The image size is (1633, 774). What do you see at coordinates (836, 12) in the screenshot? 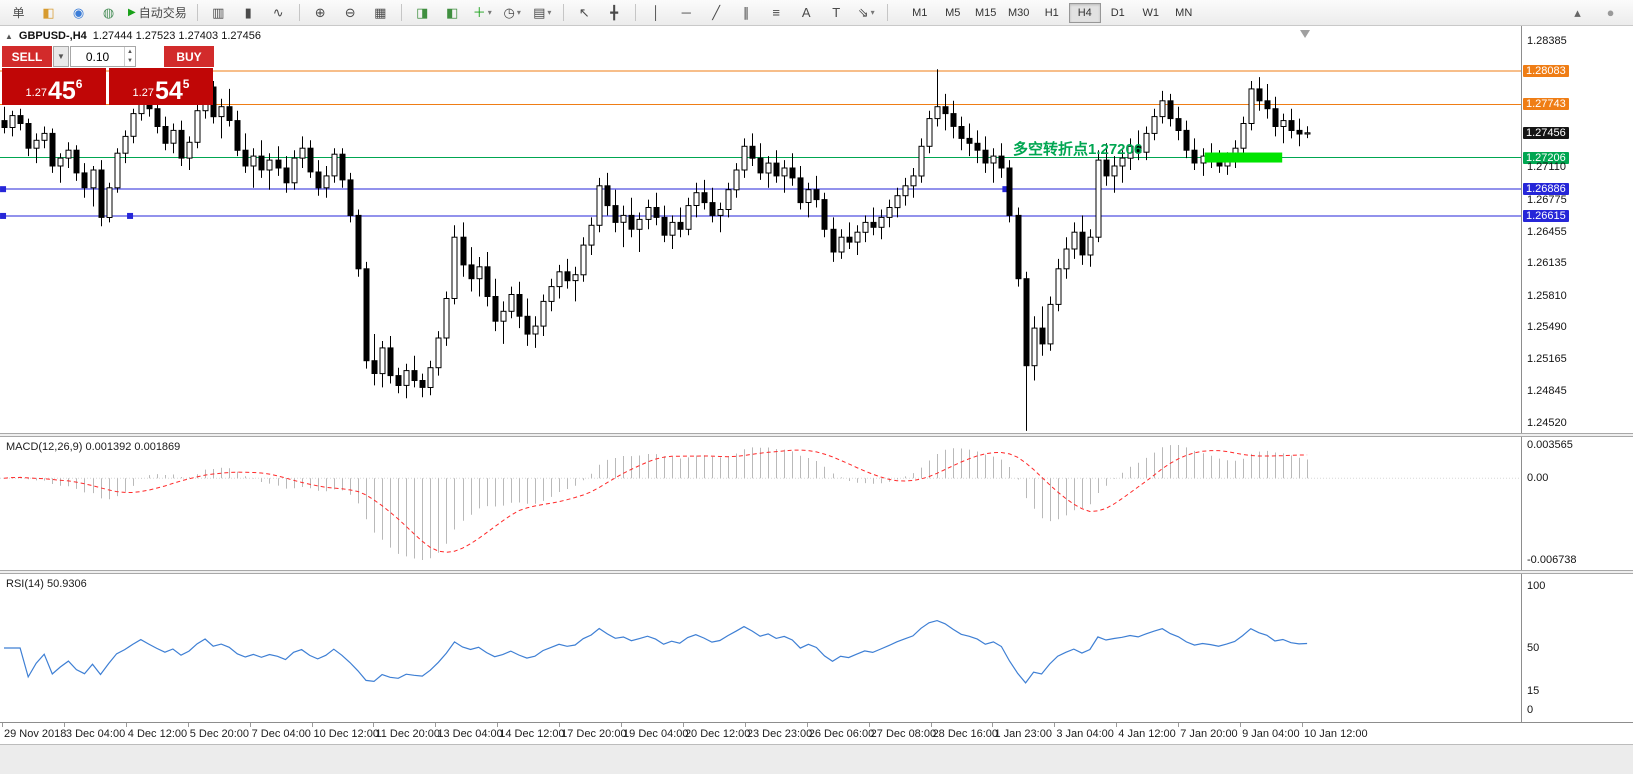
I see `label-icon: T` at bounding box center [836, 12].